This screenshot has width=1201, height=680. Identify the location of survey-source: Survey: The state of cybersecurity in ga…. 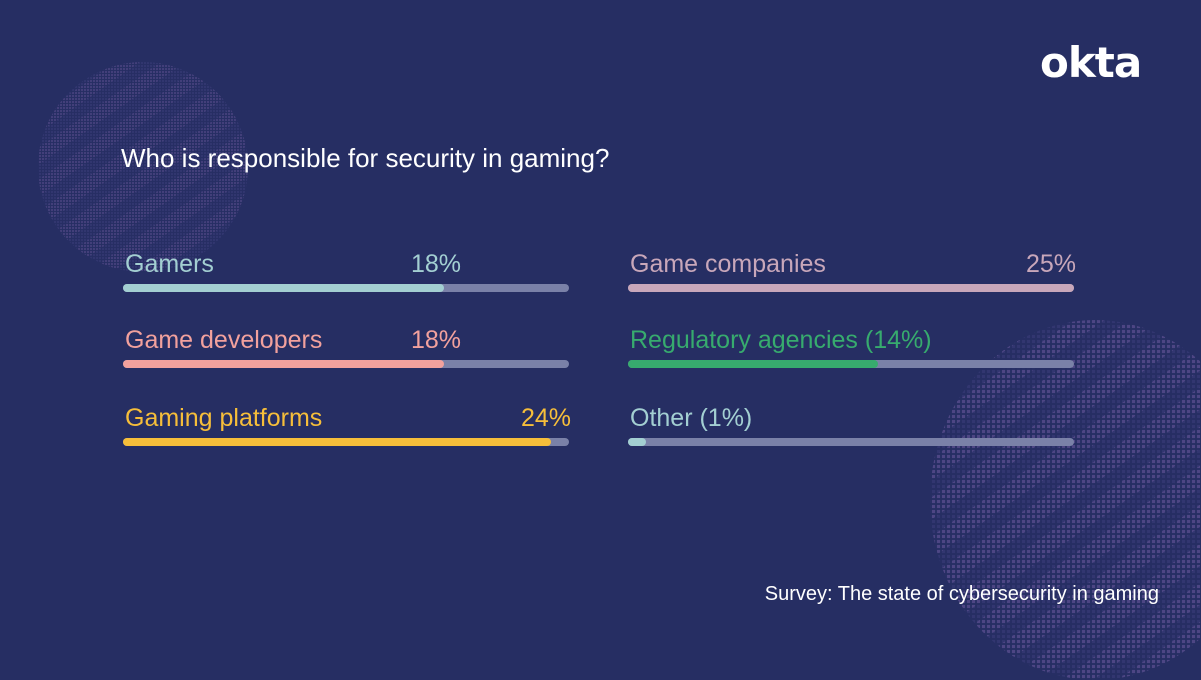
(961, 594).